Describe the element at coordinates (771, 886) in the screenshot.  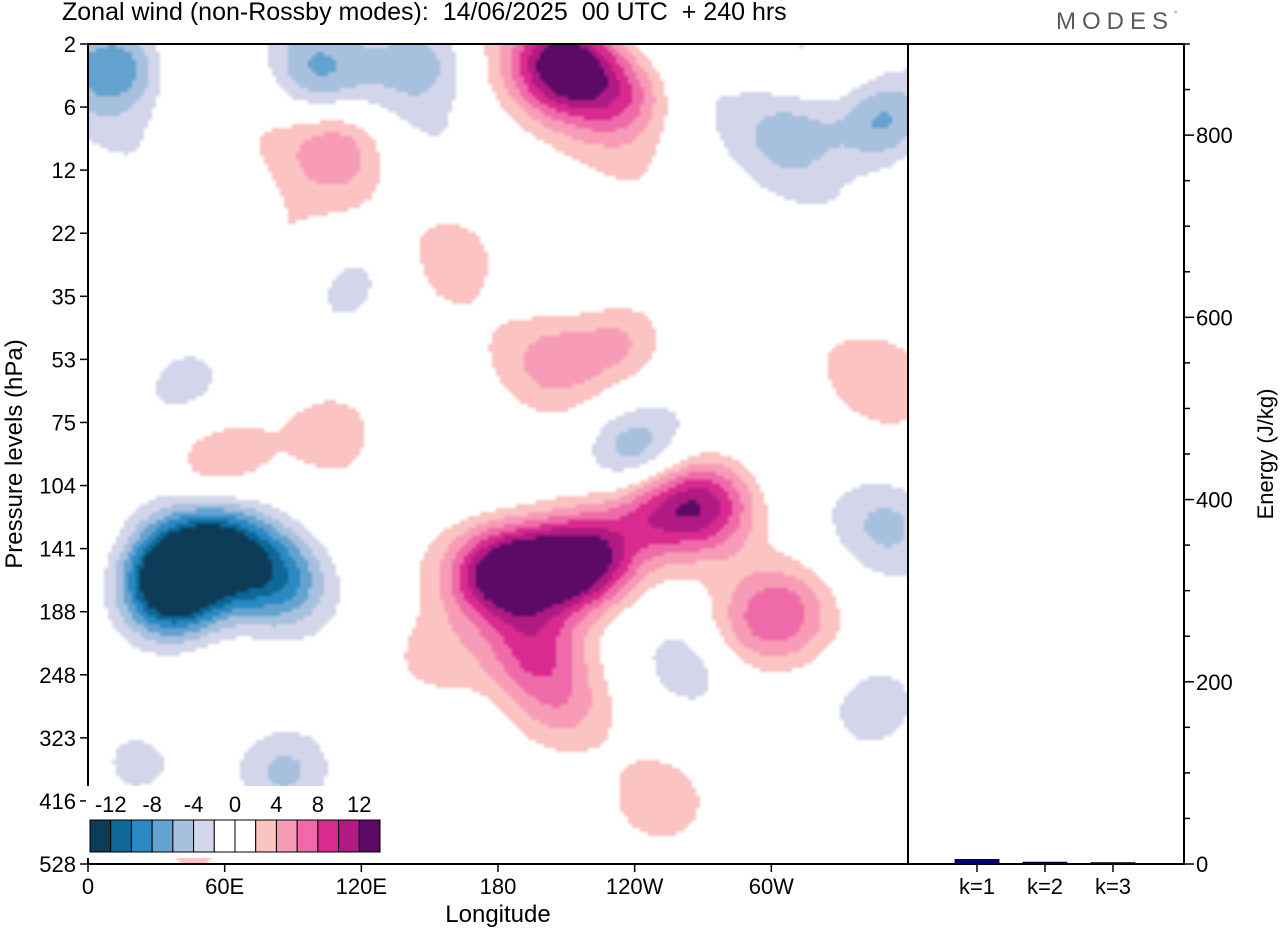
I see `x-tick-label: 60W` at that location.